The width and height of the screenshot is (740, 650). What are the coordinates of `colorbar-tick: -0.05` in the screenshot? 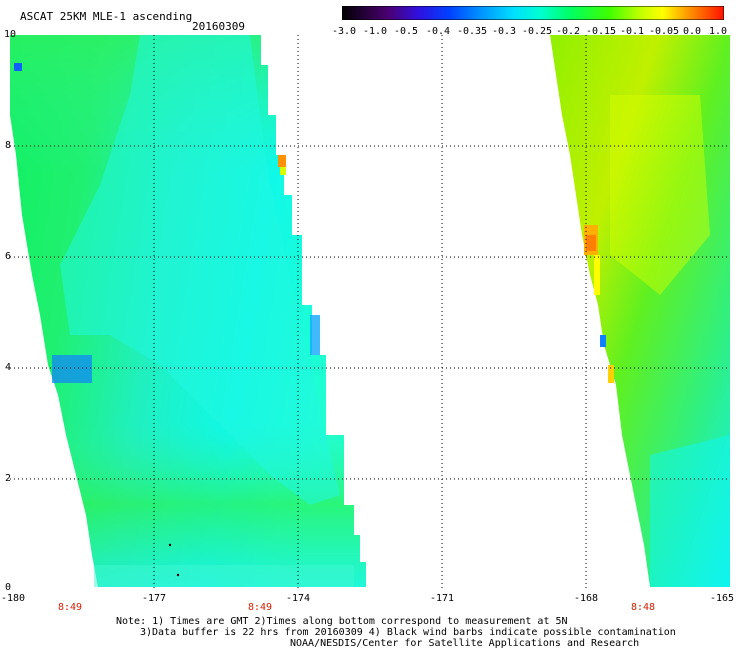 It's located at (664, 31).